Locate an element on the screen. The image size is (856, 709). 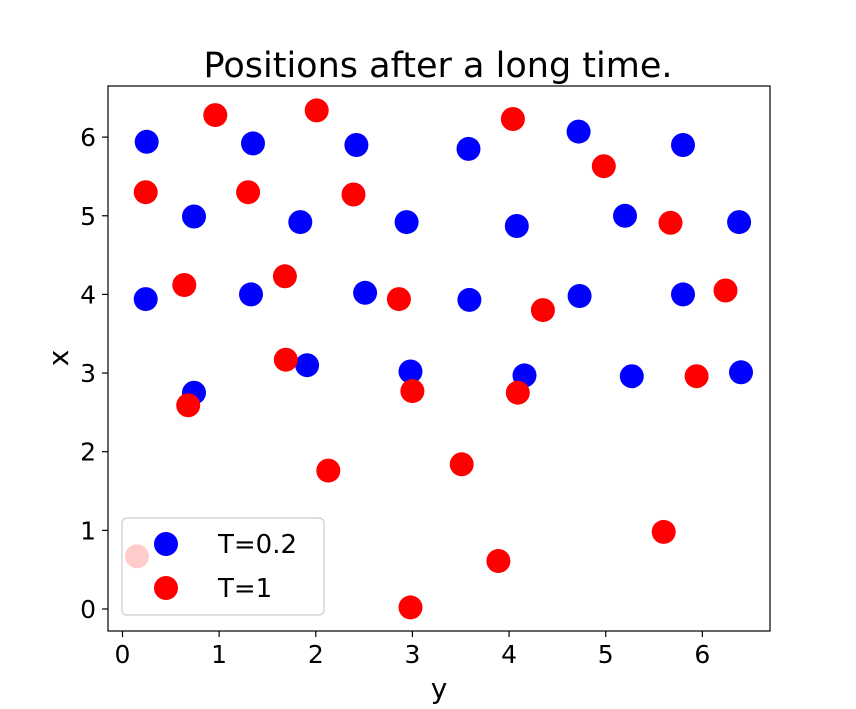
x-tick-label: 0 is located at coordinates (123, 654).